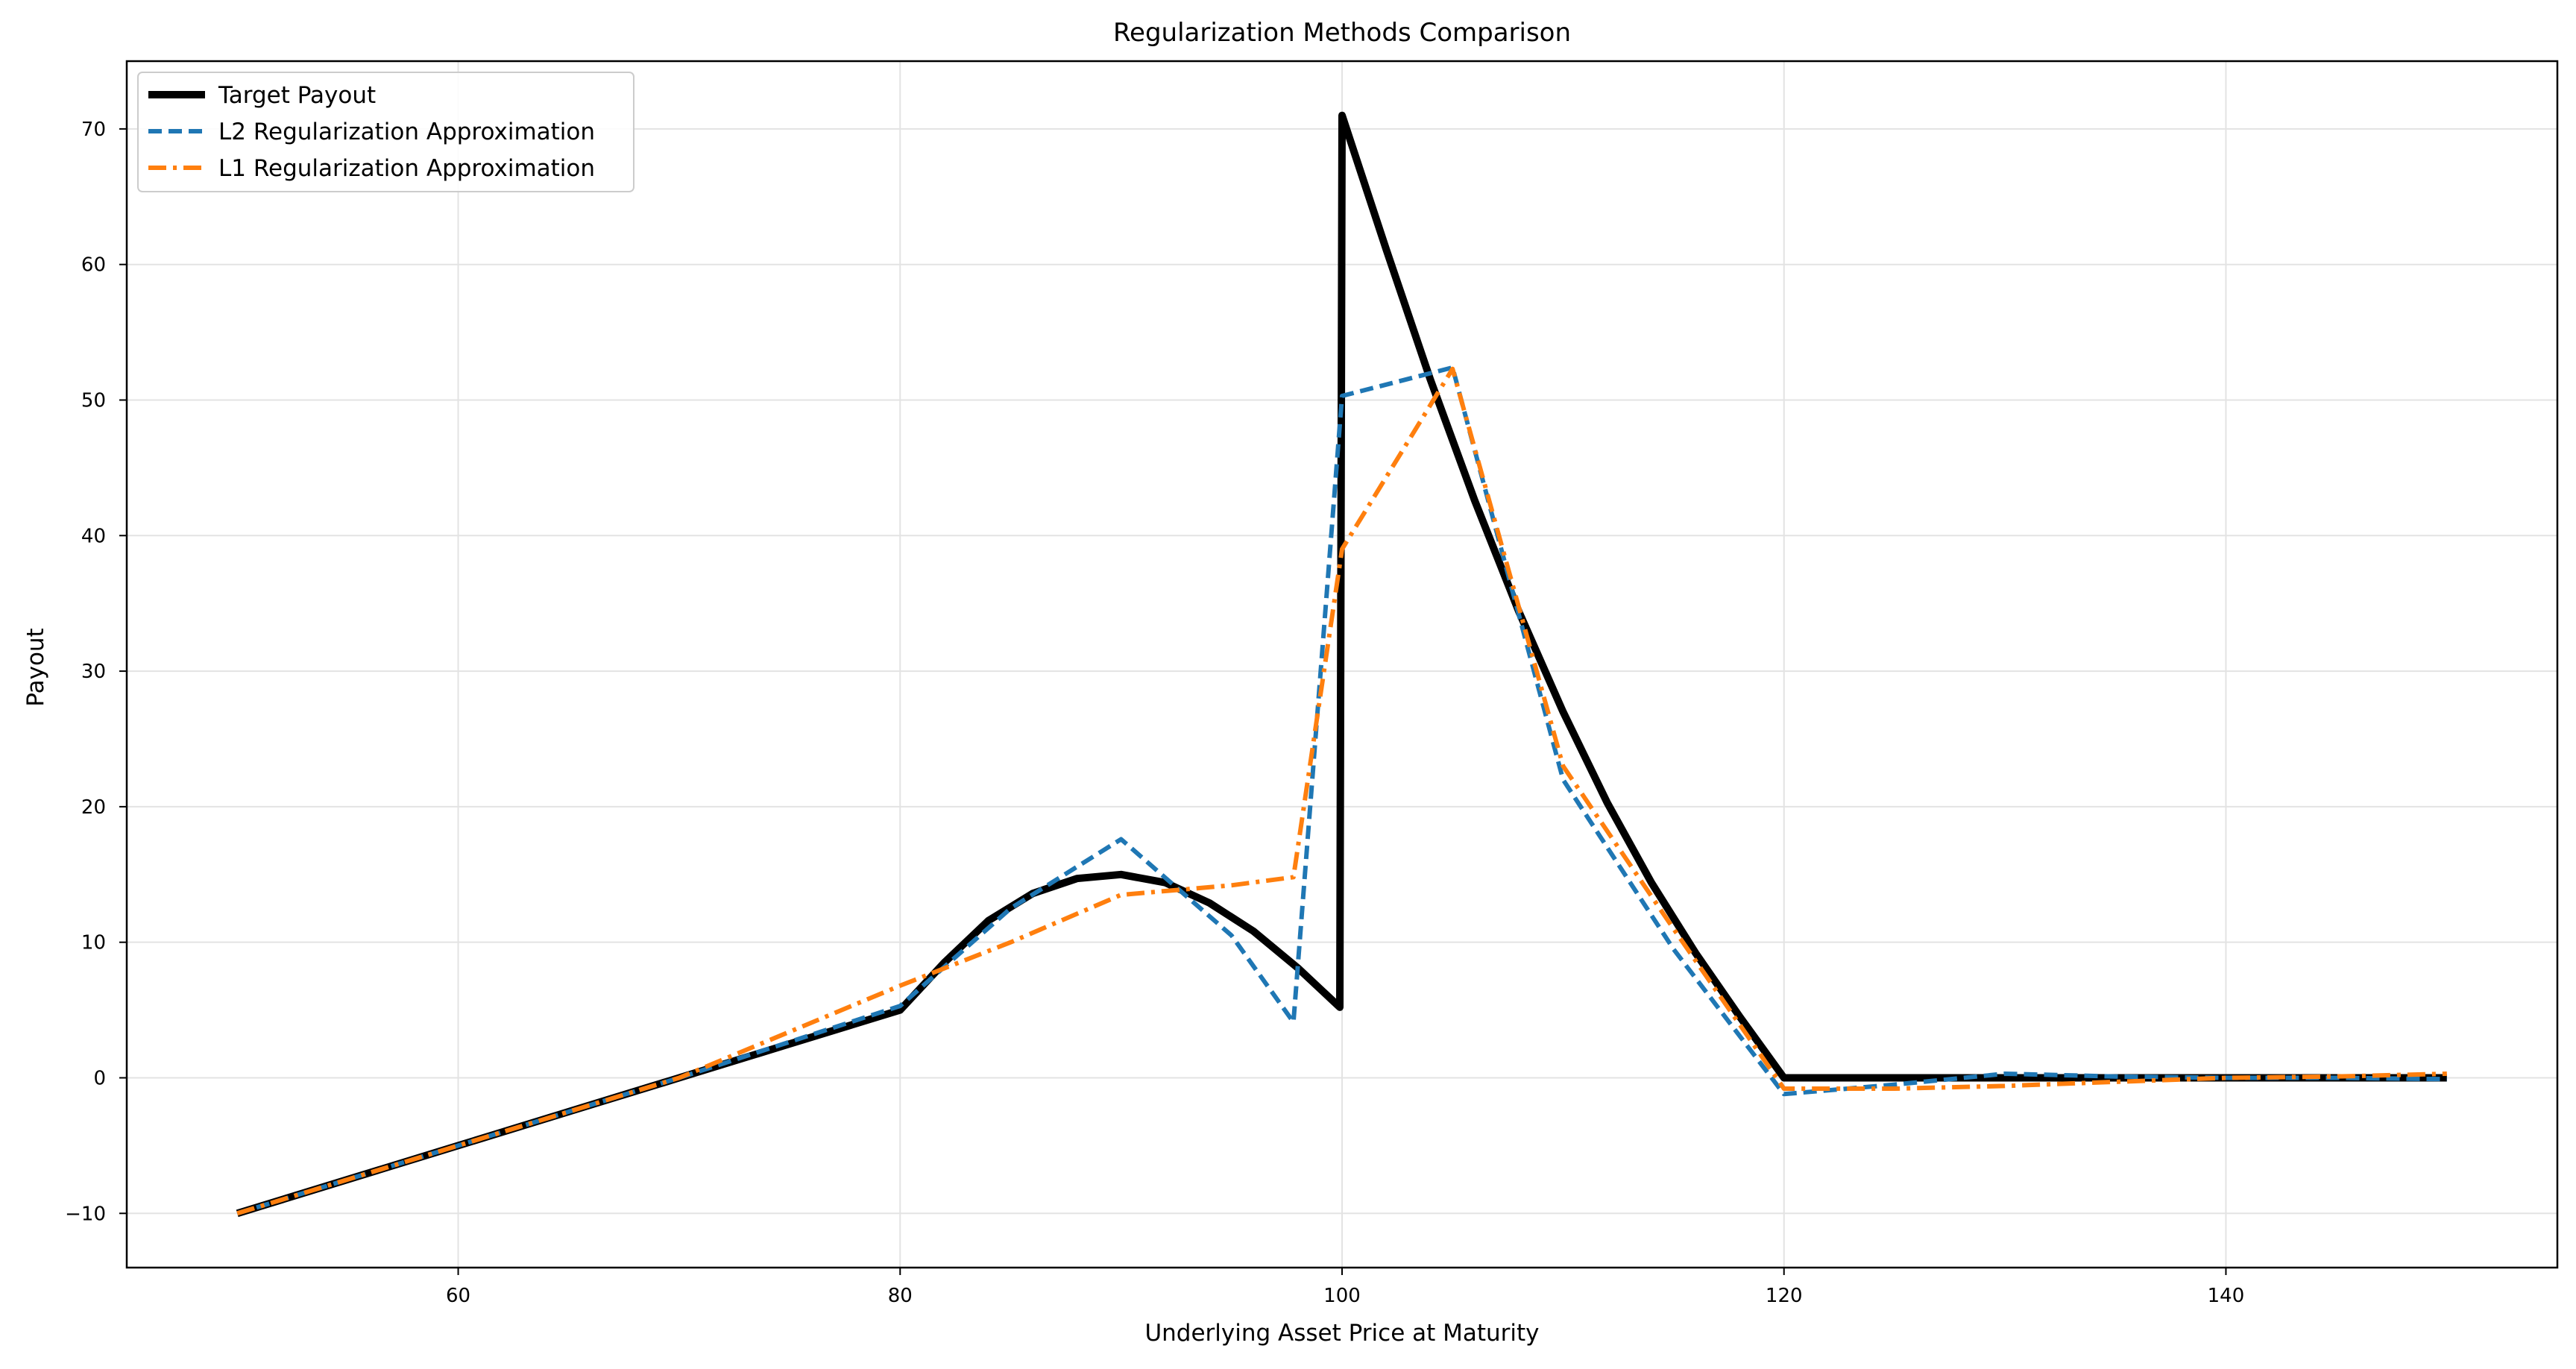  I want to click on y-axis-label: Payout, so click(35, 667).